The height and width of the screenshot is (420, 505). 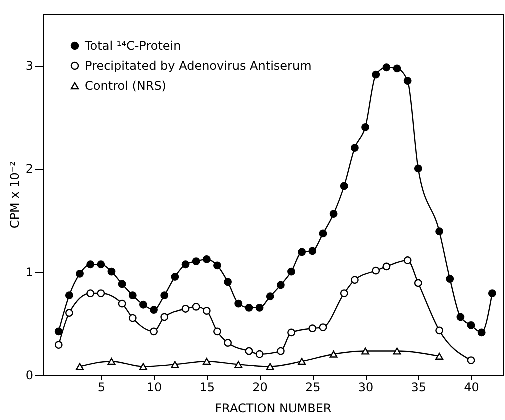 I want to click on y-tick-label: 3, so click(x=30, y=66).